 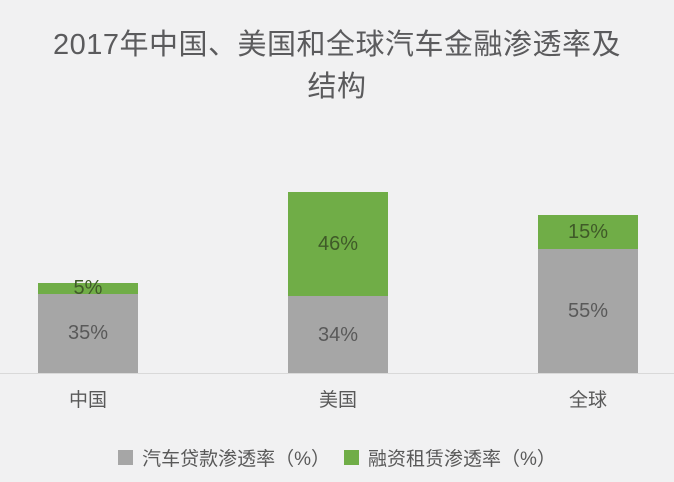 I want to click on legend: 汽车贷款渗透率（%） 融资租赁渗透率（%）, so click(x=337, y=457).